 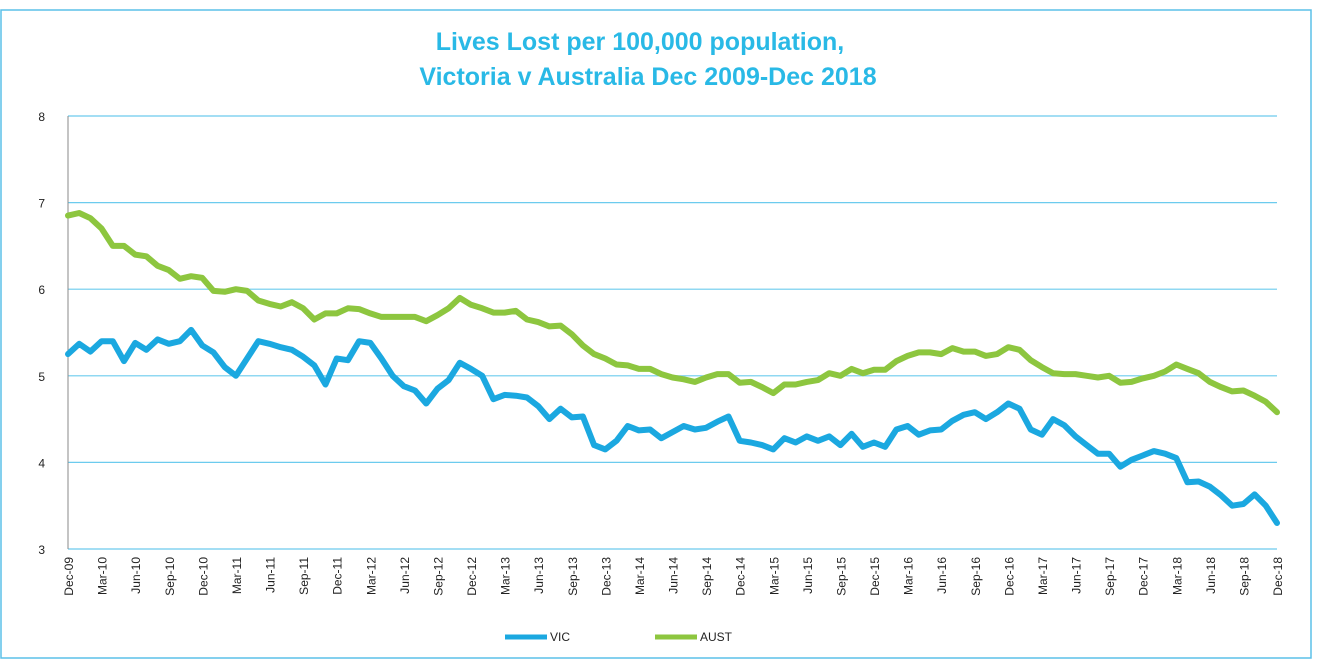 What do you see at coordinates (774, 576) in the screenshot?
I see `x-tick-label: Mar-15` at bounding box center [774, 576].